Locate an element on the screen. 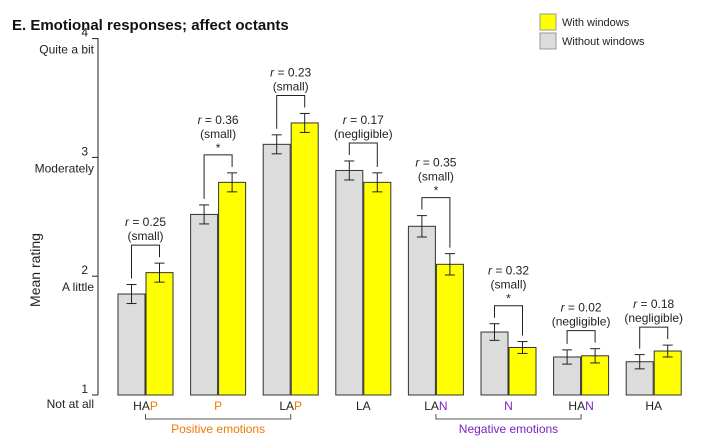  category-label: P is located at coordinates (218, 406).